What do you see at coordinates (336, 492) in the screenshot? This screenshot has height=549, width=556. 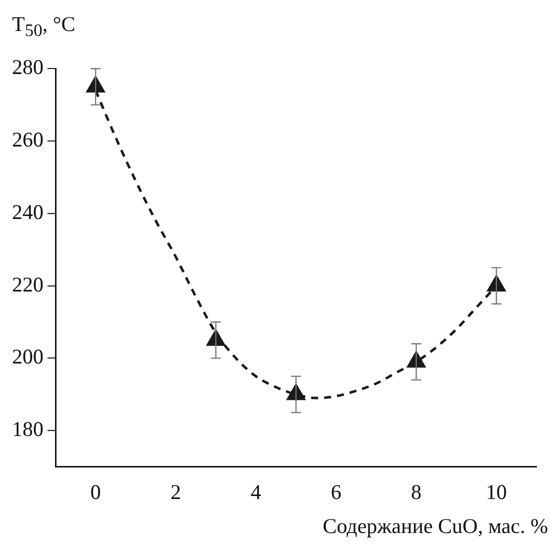 I see `x-tick-label: 6` at bounding box center [336, 492].